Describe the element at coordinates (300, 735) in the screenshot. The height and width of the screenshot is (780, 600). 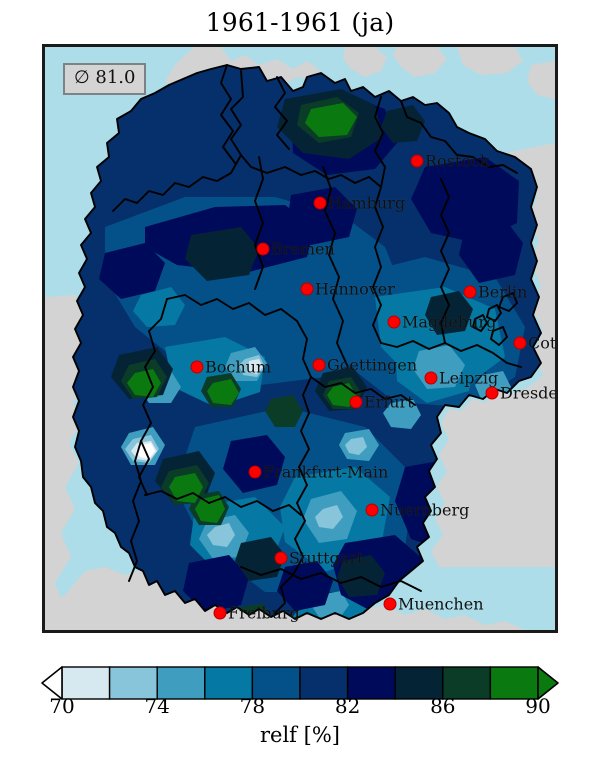
I see `colorbar-label: relf [%]` at that location.